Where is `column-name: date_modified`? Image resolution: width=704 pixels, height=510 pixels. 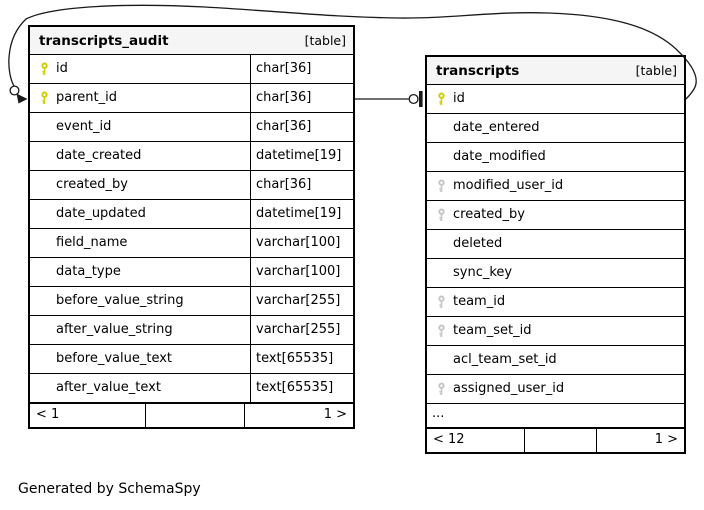 column-name: date_modified is located at coordinates (499, 156).